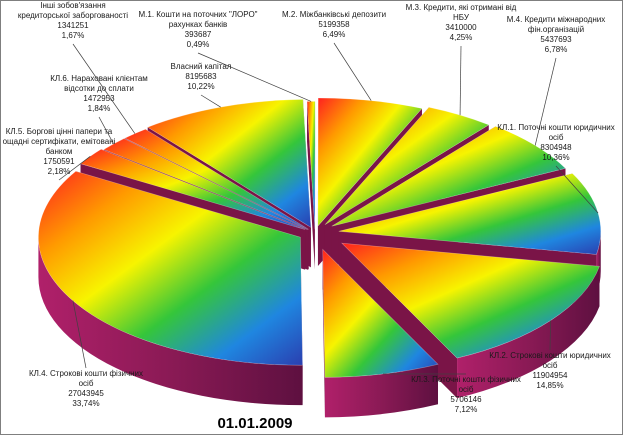  What do you see at coordinates (85, 403) in the screenshot?
I see `slice-label-percent: 33,74%` at bounding box center [85, 403].